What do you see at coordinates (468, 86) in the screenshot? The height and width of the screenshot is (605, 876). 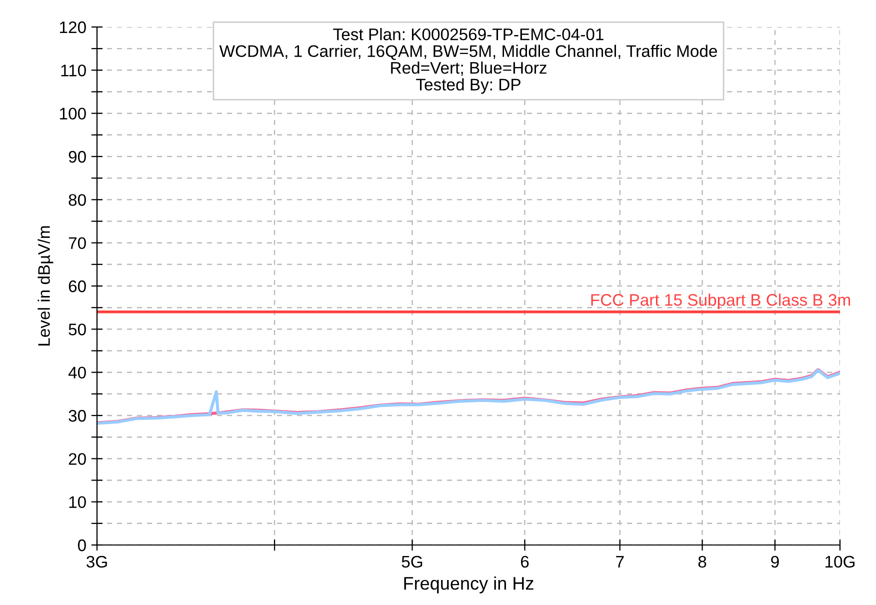 I see `annotation: Tested By: DP` at bounding box center [468, 86].